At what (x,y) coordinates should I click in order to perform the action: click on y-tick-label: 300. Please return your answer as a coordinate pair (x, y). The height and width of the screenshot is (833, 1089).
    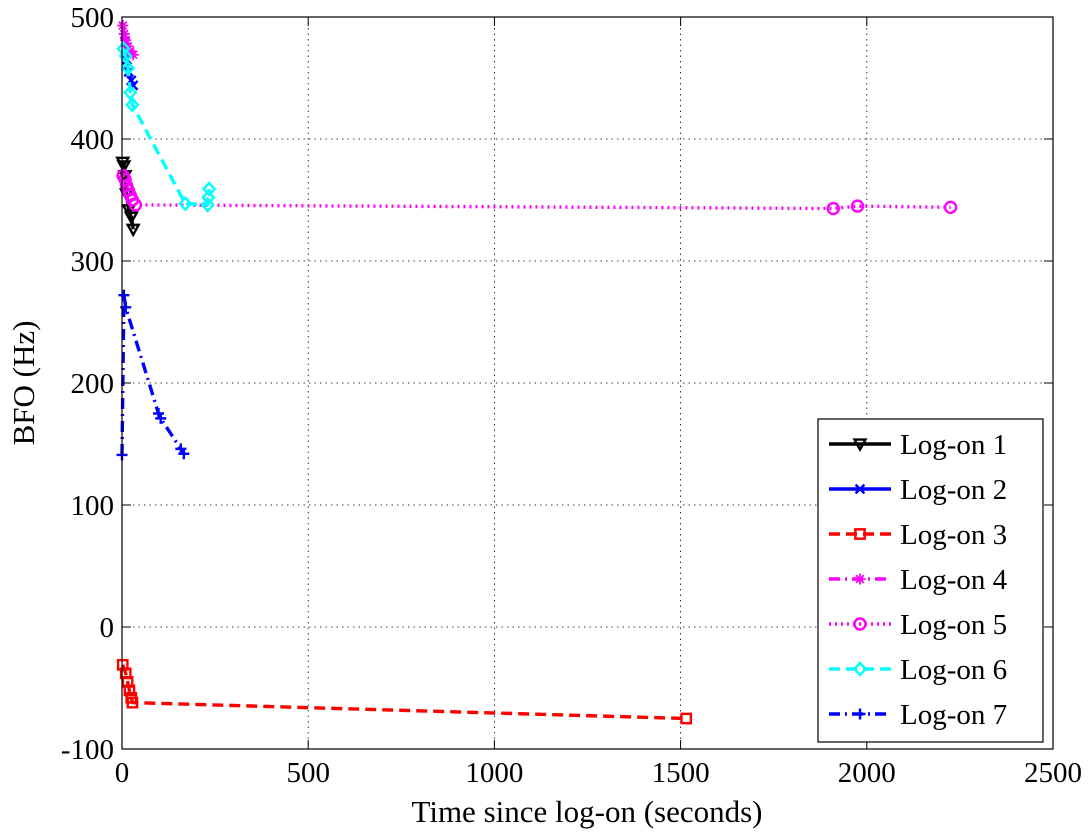
    Looking at the image, I should click on (93, 262).